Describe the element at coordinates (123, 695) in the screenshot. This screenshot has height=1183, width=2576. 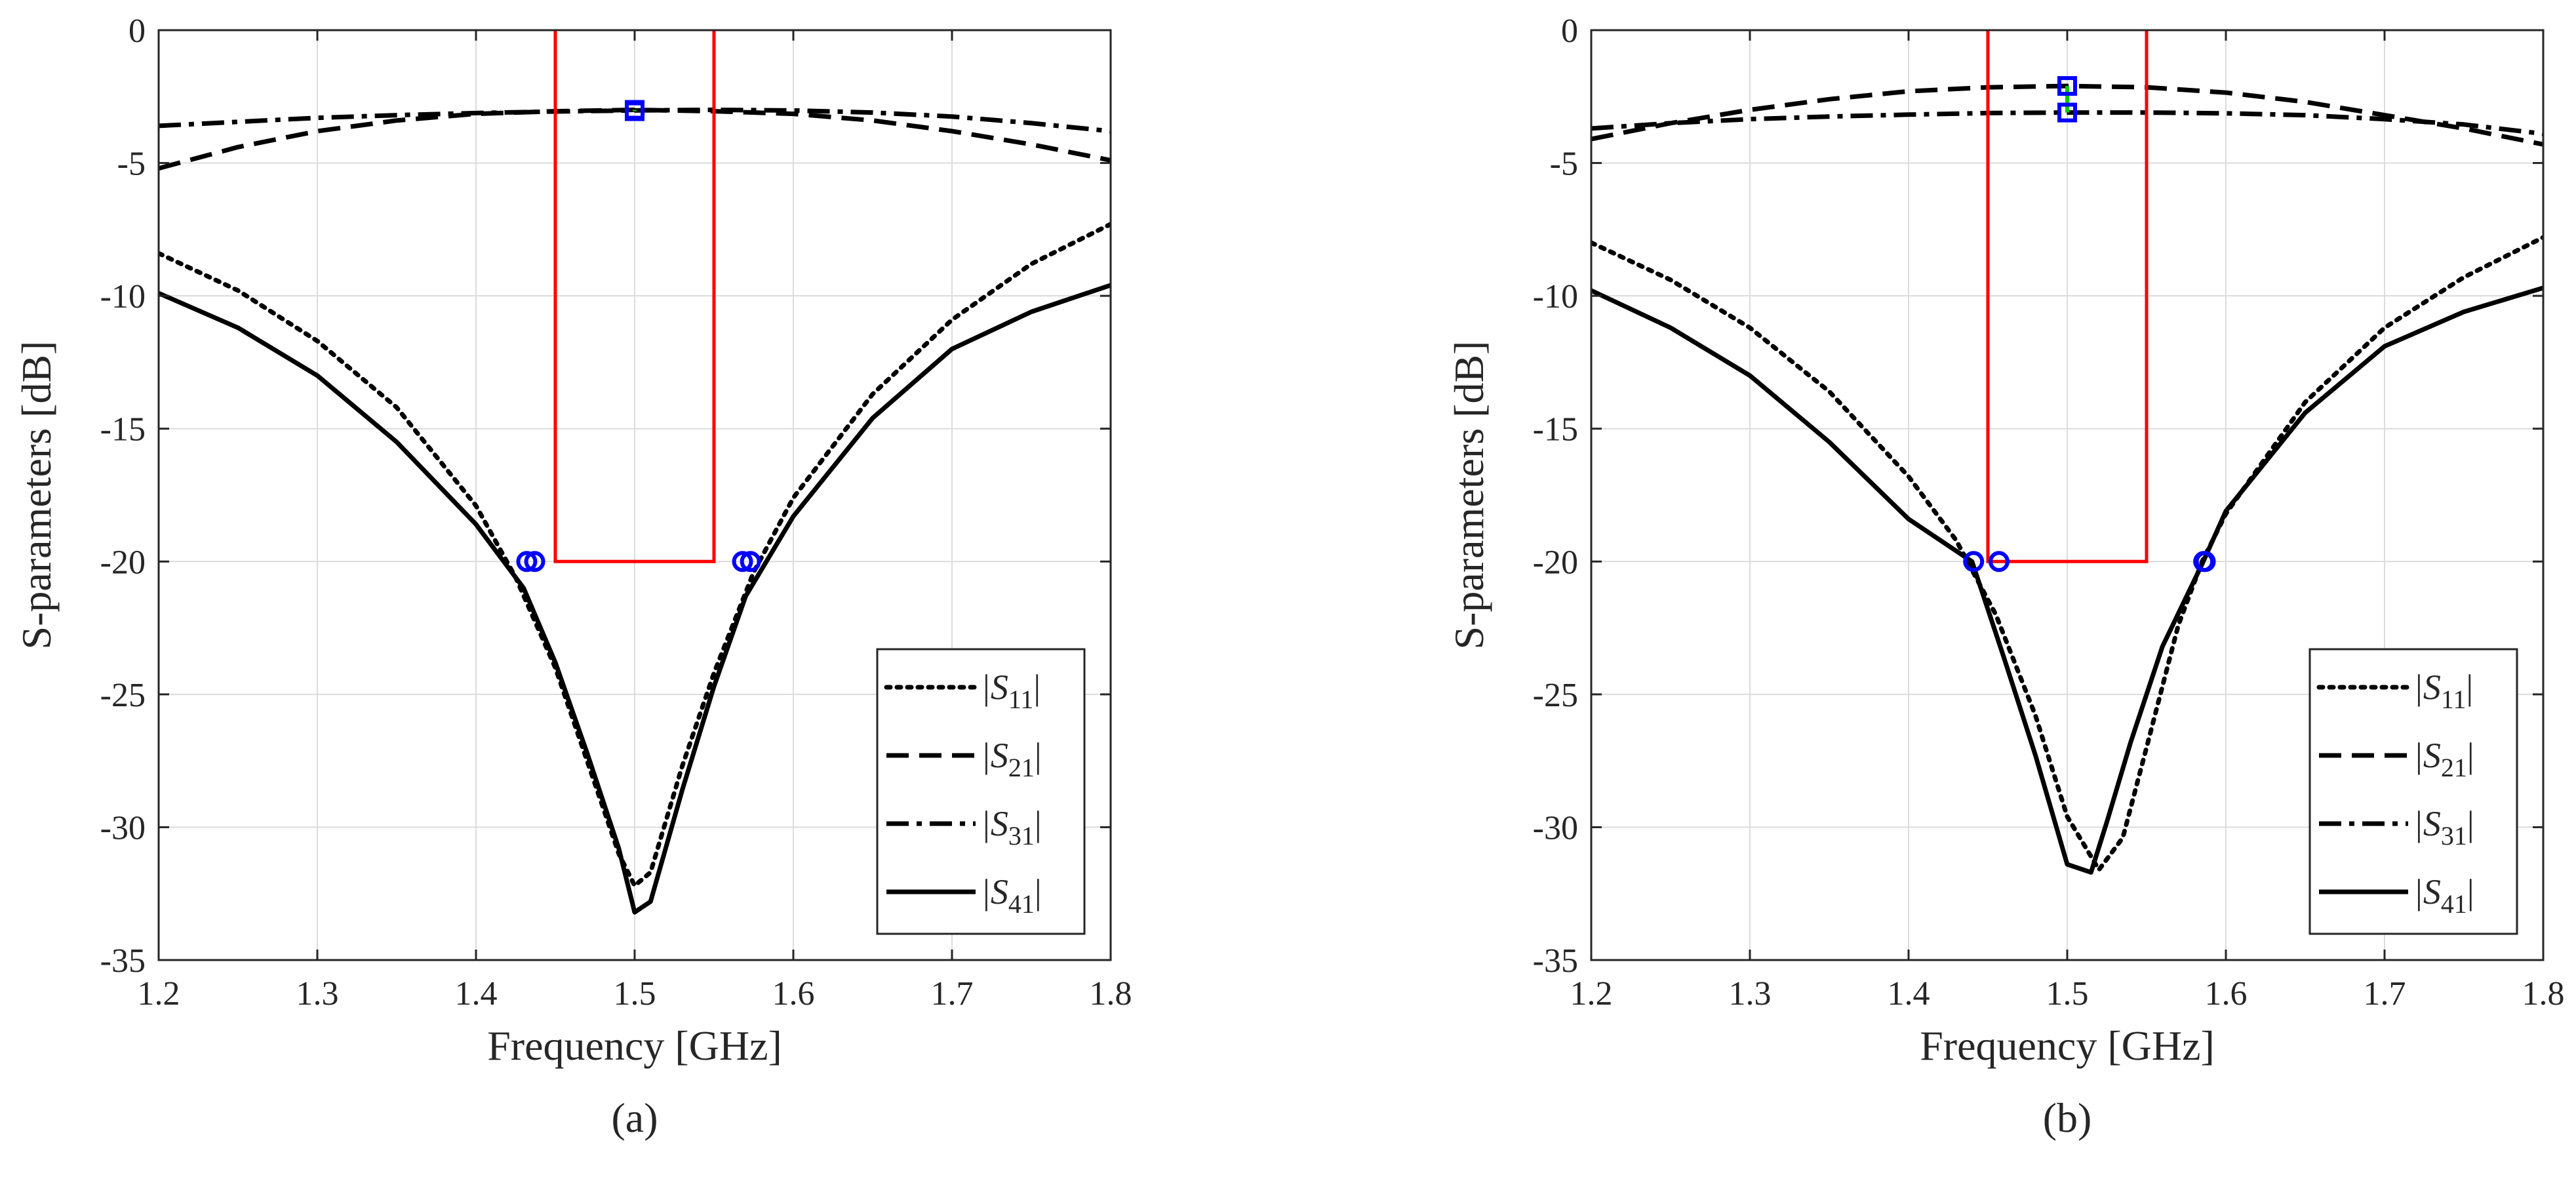
I see `chart-a-y-tick-label: -25` at that location.